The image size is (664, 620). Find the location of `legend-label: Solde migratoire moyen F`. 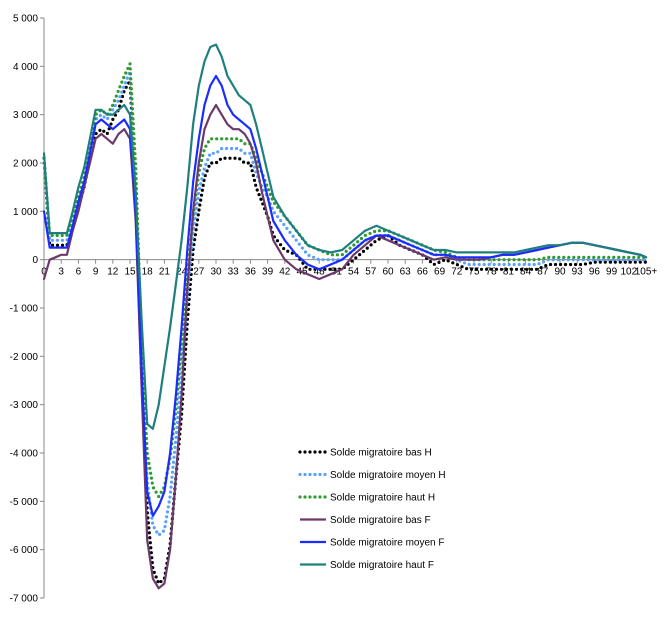

legend-label: Solde migratoire moyen F is located at coordinates (387, 543).